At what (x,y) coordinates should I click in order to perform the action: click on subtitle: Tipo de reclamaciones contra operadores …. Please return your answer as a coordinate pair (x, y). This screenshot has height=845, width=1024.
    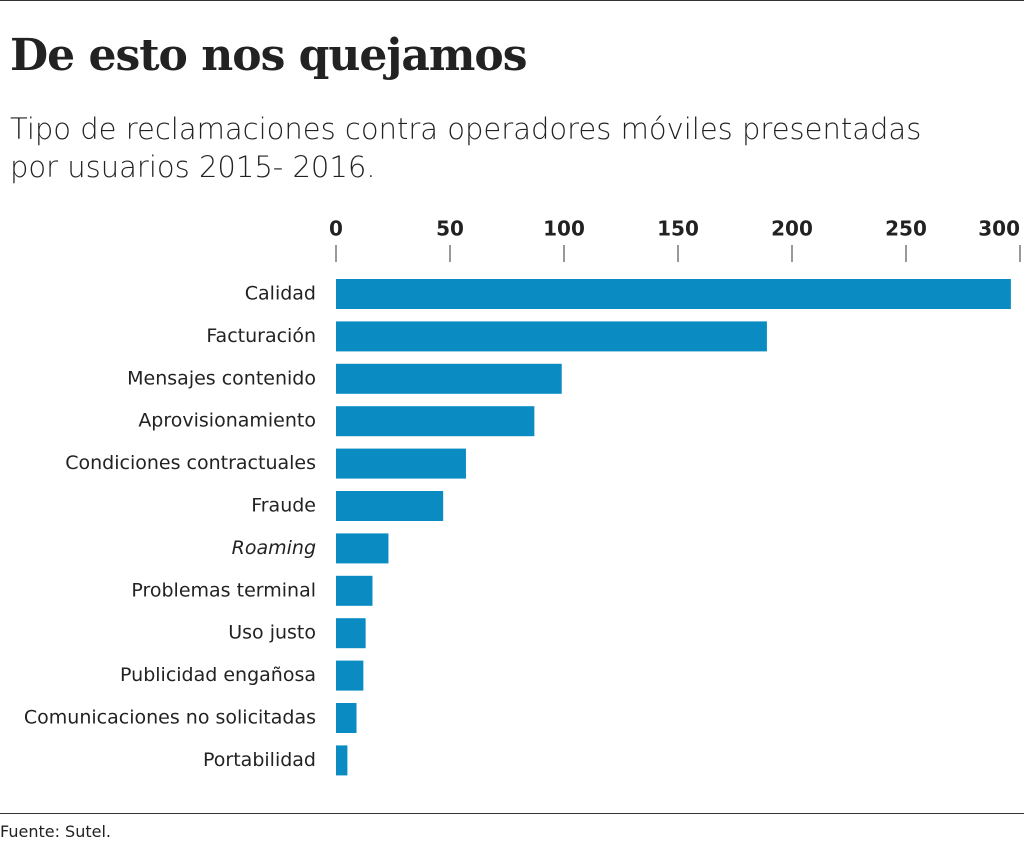
    Looking at the image, I should click on (466, 148).